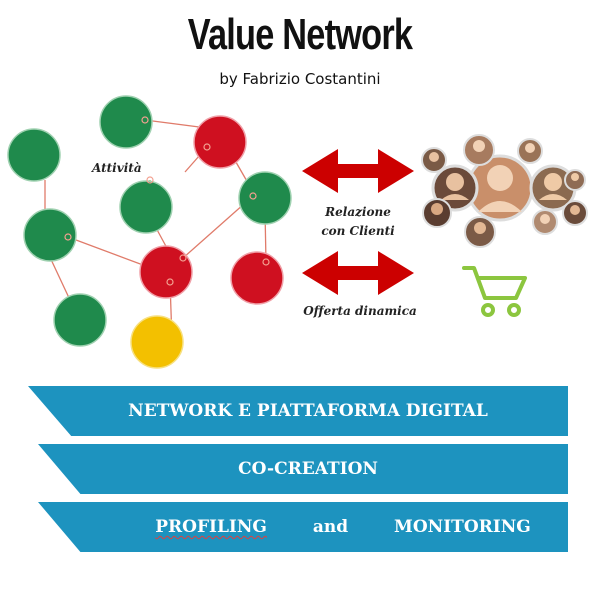 This screenshot has height=605, width=600. Describe the element at coordinates (300, 34) in the screenshot. I see `page-title: Value Network` at that location.